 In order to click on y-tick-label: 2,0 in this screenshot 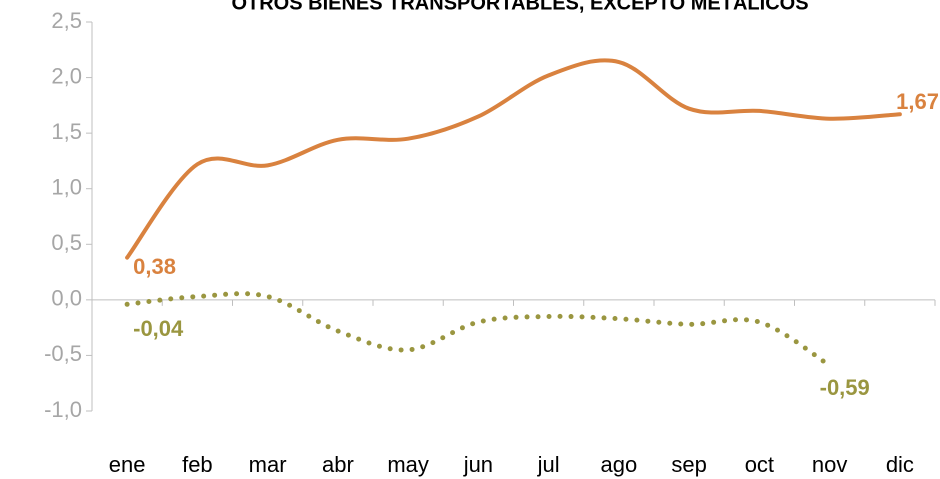, I will do `click(66, 75)`.